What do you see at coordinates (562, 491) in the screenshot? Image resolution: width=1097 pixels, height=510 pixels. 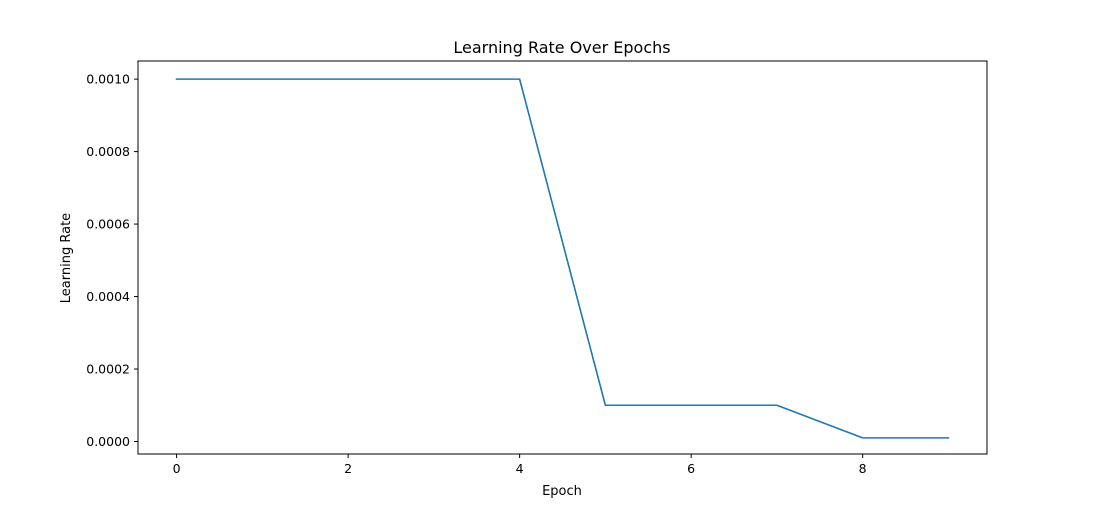 I see `x-axis-label: Epoch` at bounding box center [562, 491].